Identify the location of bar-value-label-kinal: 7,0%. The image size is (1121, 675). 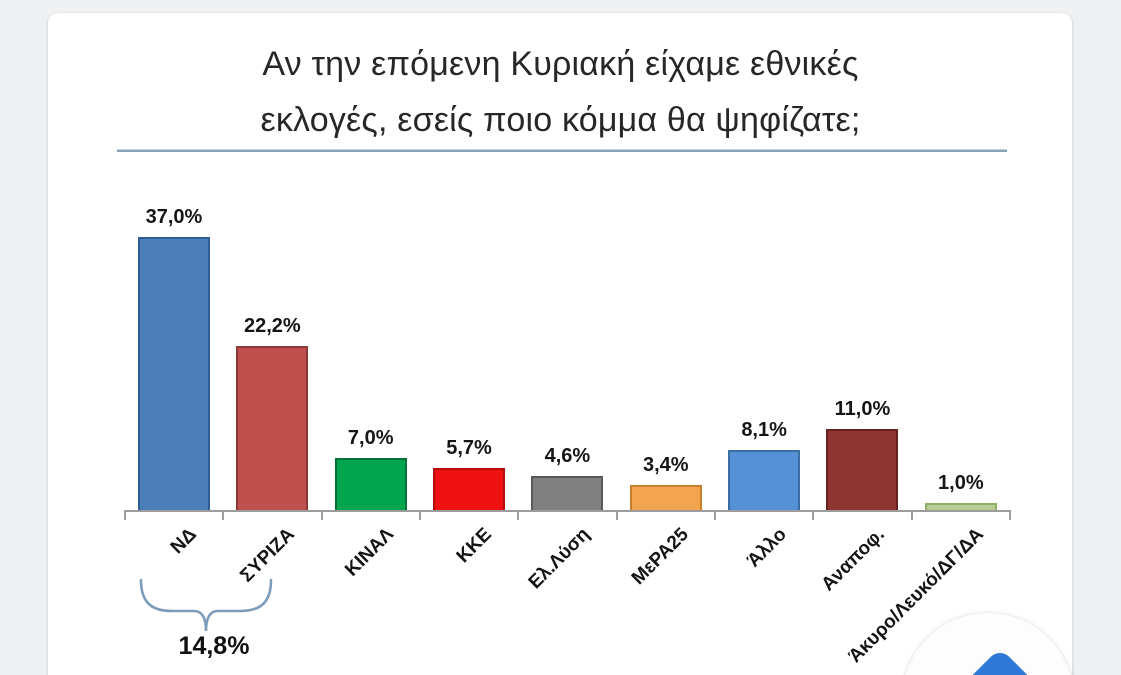
(370, 438).